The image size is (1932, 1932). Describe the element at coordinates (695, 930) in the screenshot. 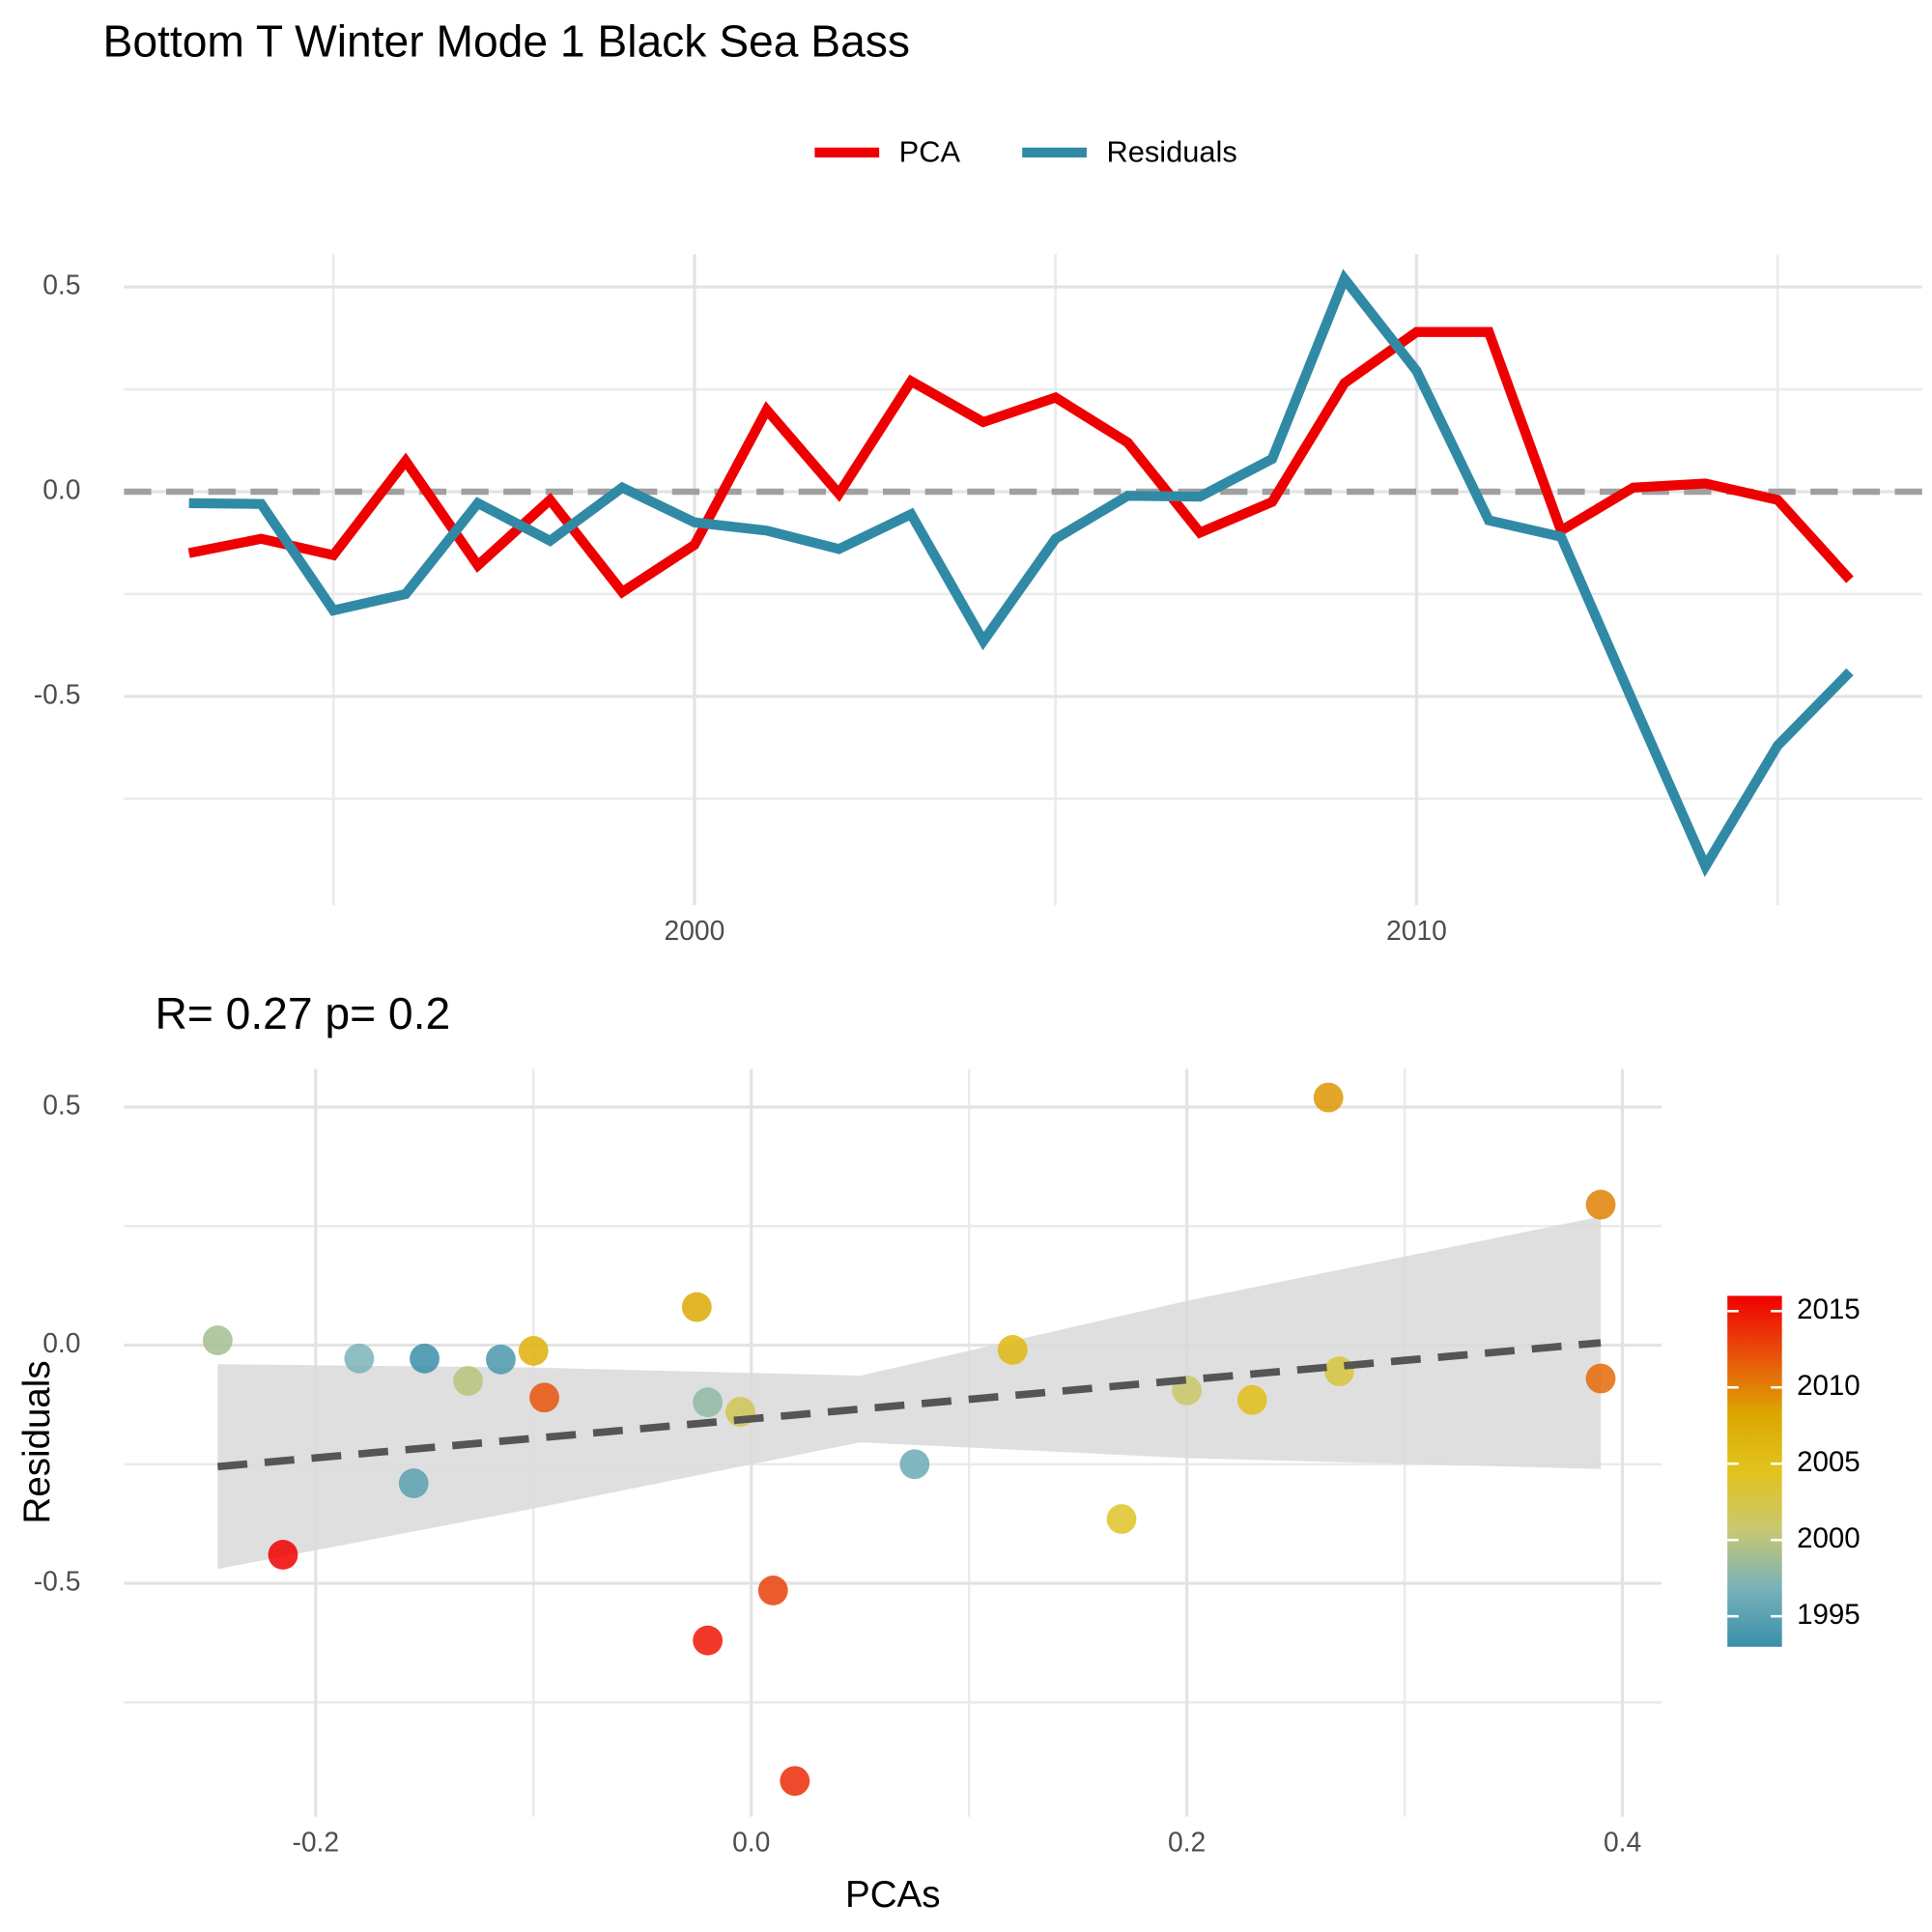

I see `x-tick-label: 2000` at that location.